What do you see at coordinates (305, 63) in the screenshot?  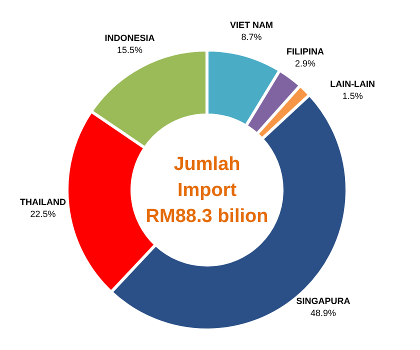 I see `data-label: 2.9%` at bounding box center [305, 63].